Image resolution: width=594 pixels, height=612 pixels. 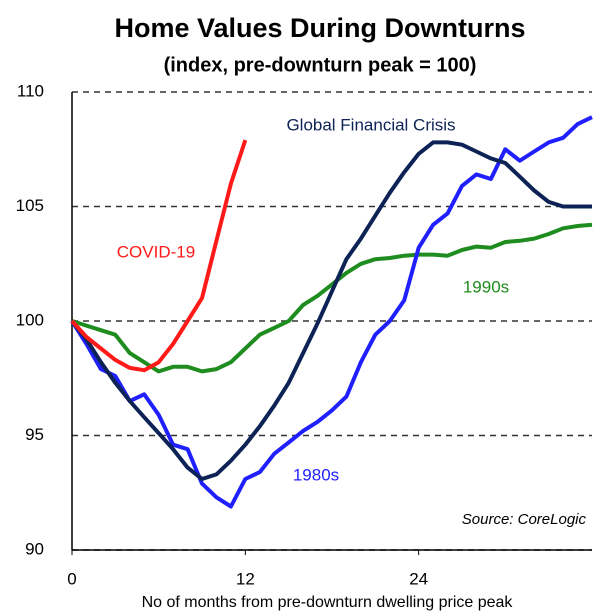 What do you see at coordinates (316, 474) in the screenshot?
I see `series-label: 1980s` at bounding box center [316, 474].